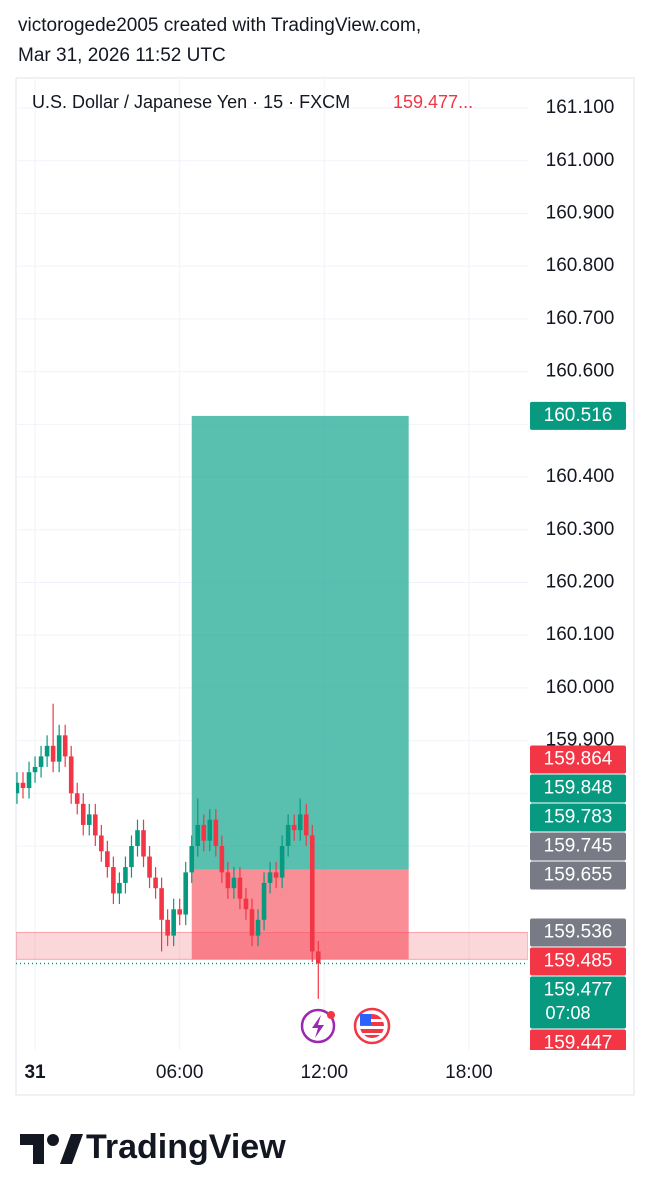 This screenshot has height=1199, width=651. What do you see at coordinates (469, 1072) in the screenshot?
I see `x-tick-label: 18:00` at bounding box center [469, 1072].